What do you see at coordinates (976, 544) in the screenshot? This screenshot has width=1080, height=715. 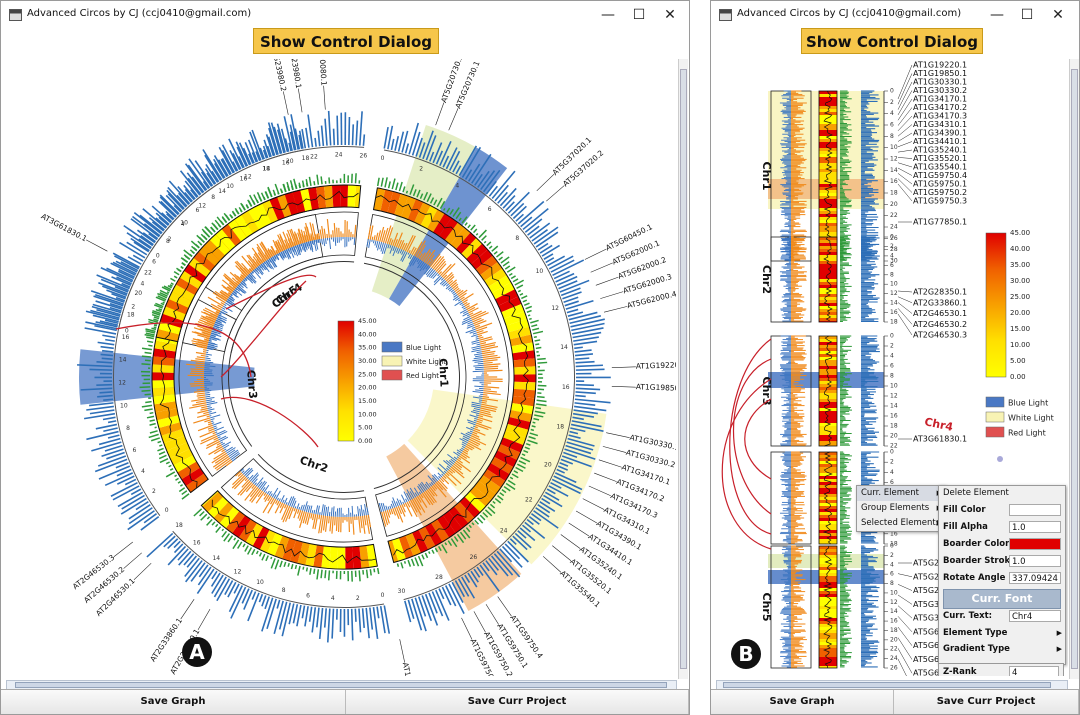 I see `border-color-label: Boarder Color` at bounding box center [976, 544].